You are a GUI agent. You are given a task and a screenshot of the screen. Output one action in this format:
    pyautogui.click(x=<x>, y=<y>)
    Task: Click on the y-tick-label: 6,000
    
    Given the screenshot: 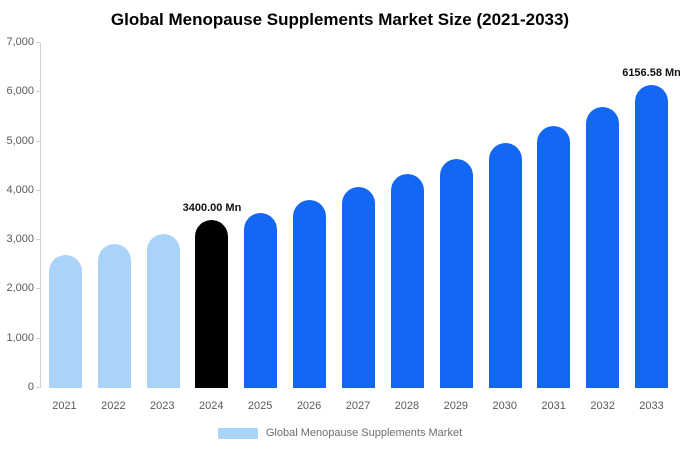 What is the action you would take?
    pyautogui.click(x=20, y=91)
    